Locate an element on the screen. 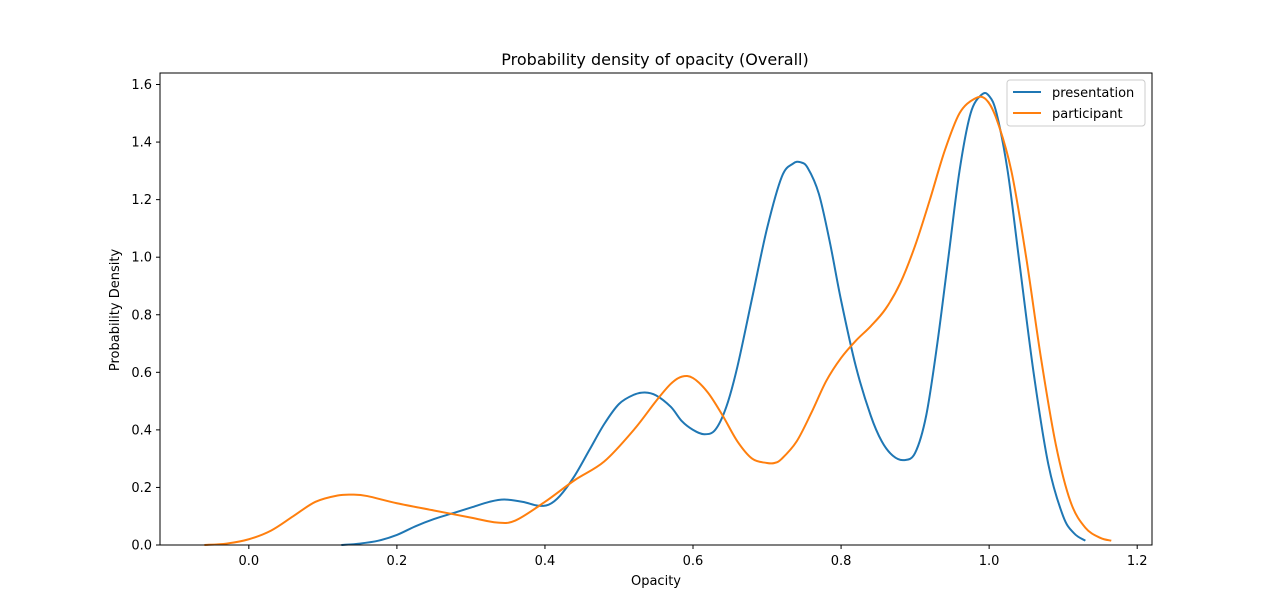 This screenshot has height=612, width=1280. y-axis-label: Probability Density is located at coordinates (115, 310).